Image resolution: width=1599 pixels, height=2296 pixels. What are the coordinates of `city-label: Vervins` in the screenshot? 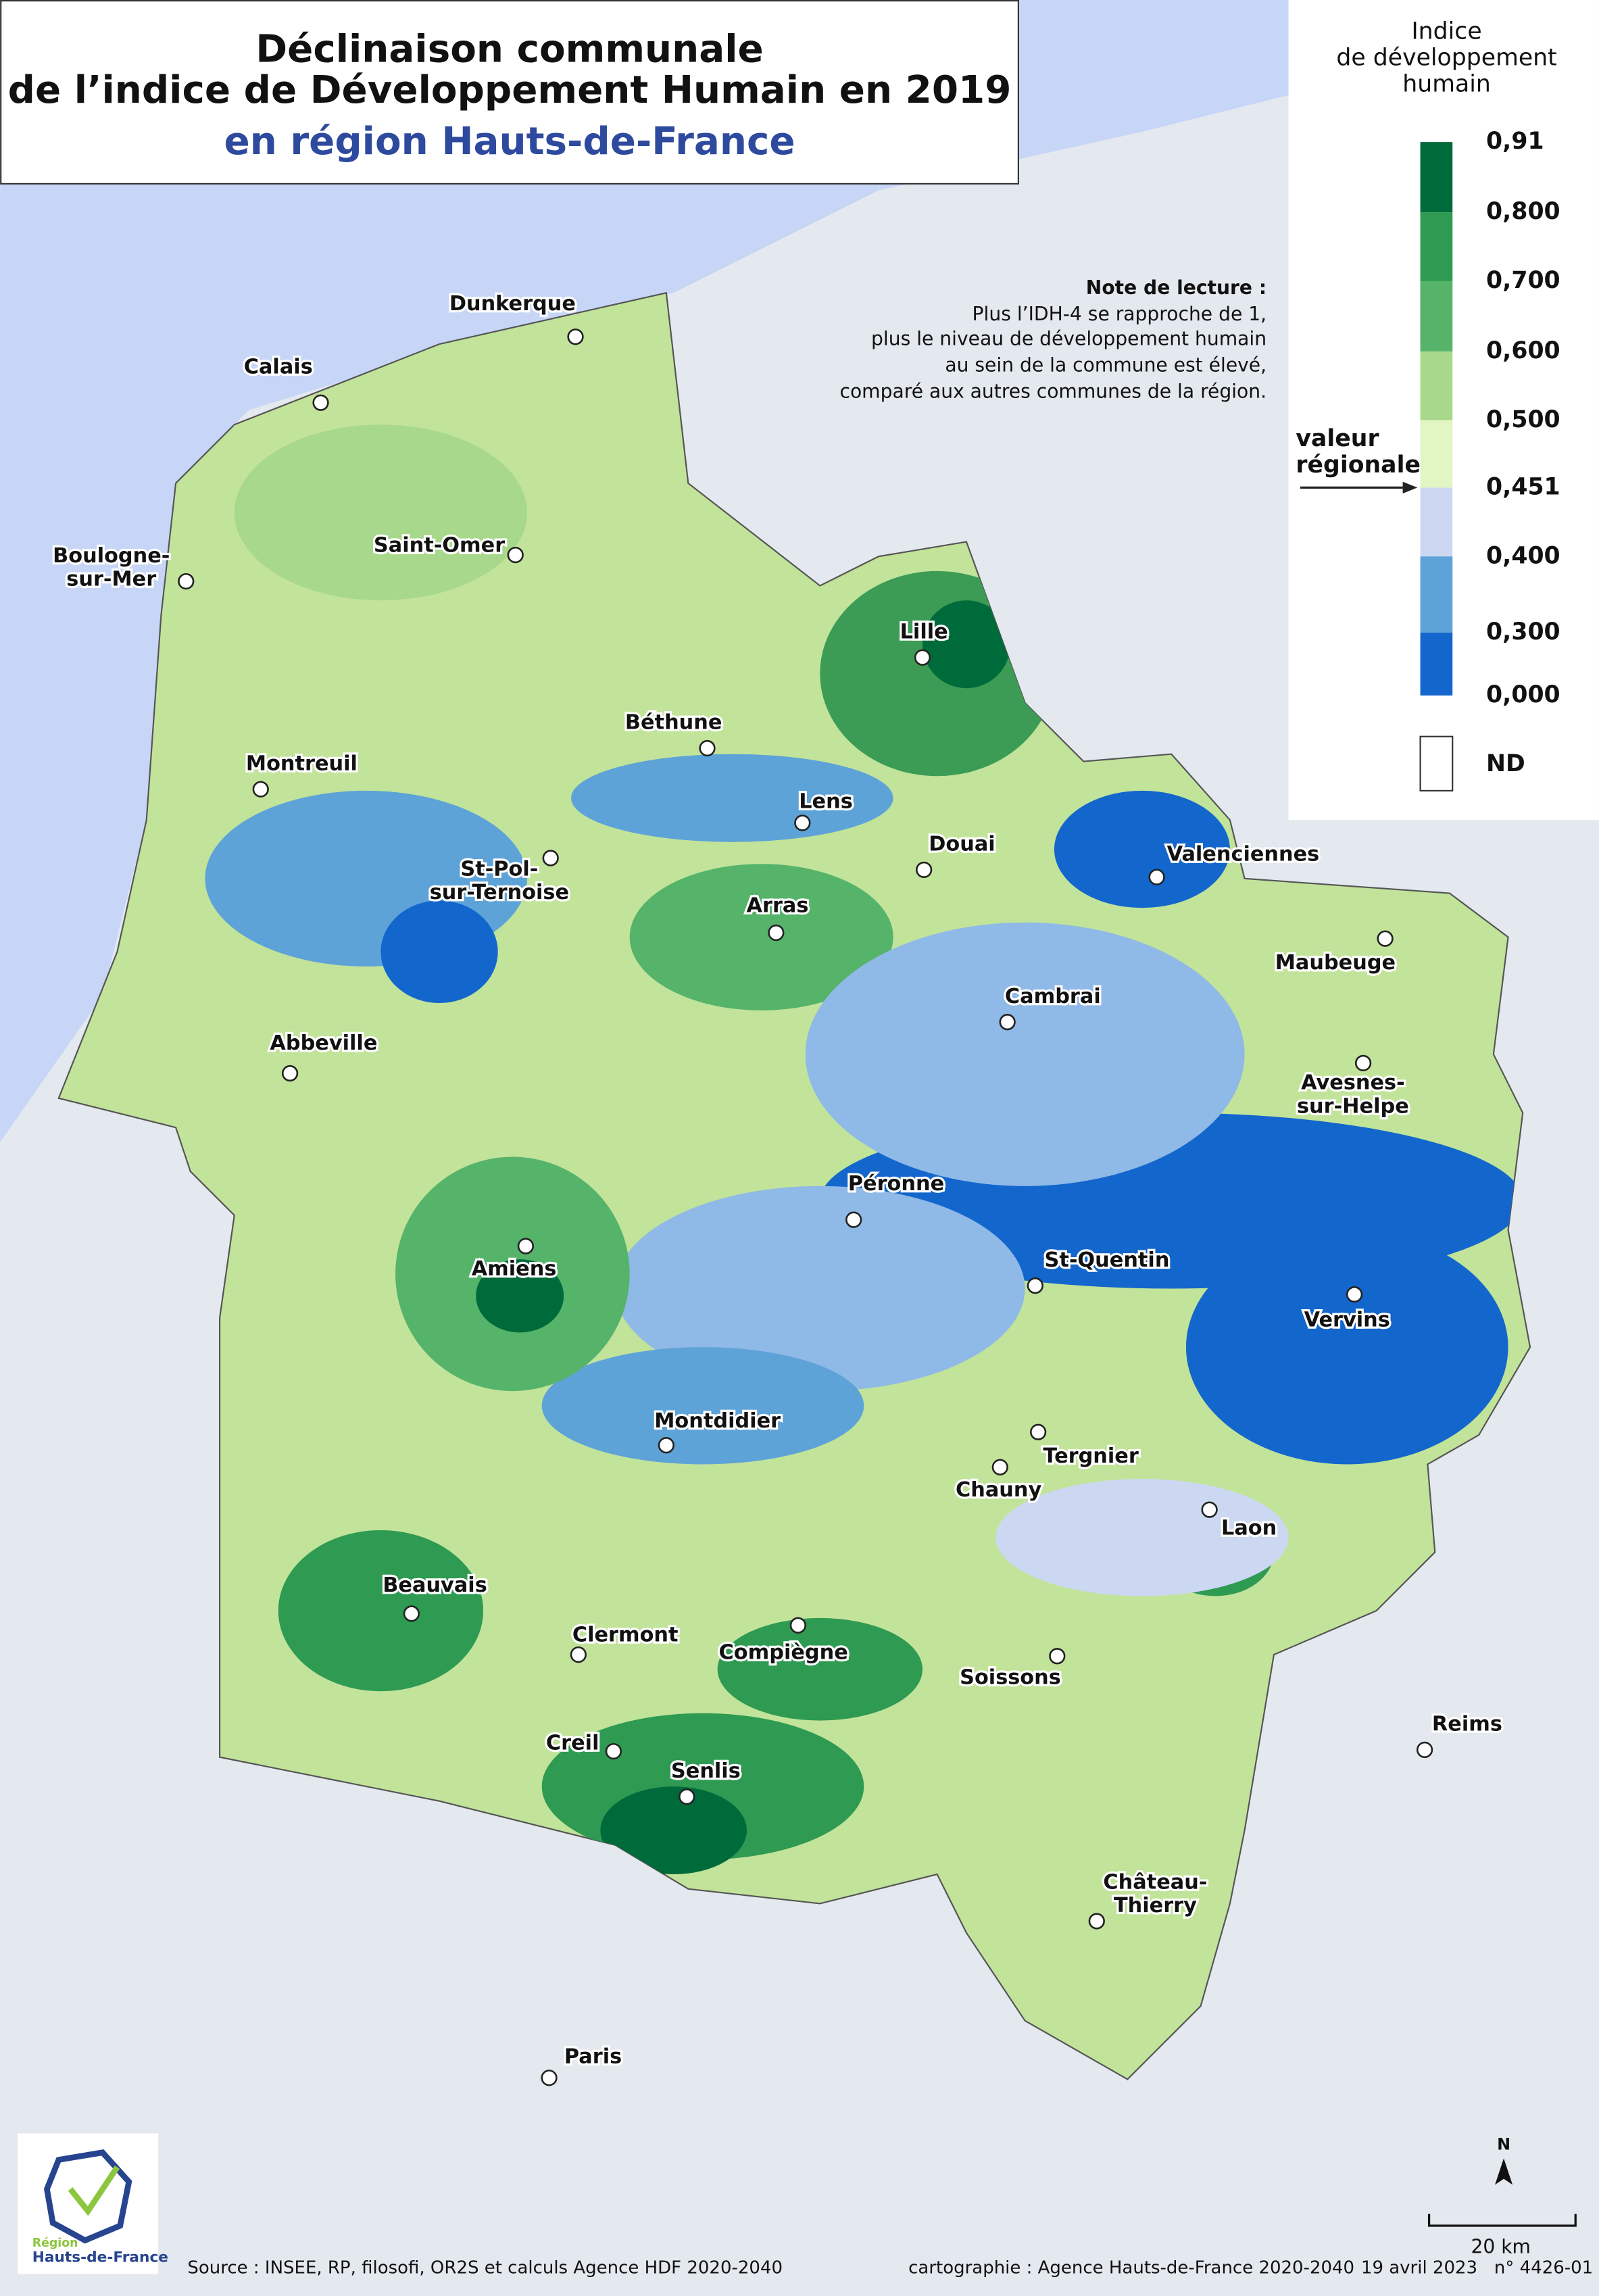 It's located at (1347, 1320).